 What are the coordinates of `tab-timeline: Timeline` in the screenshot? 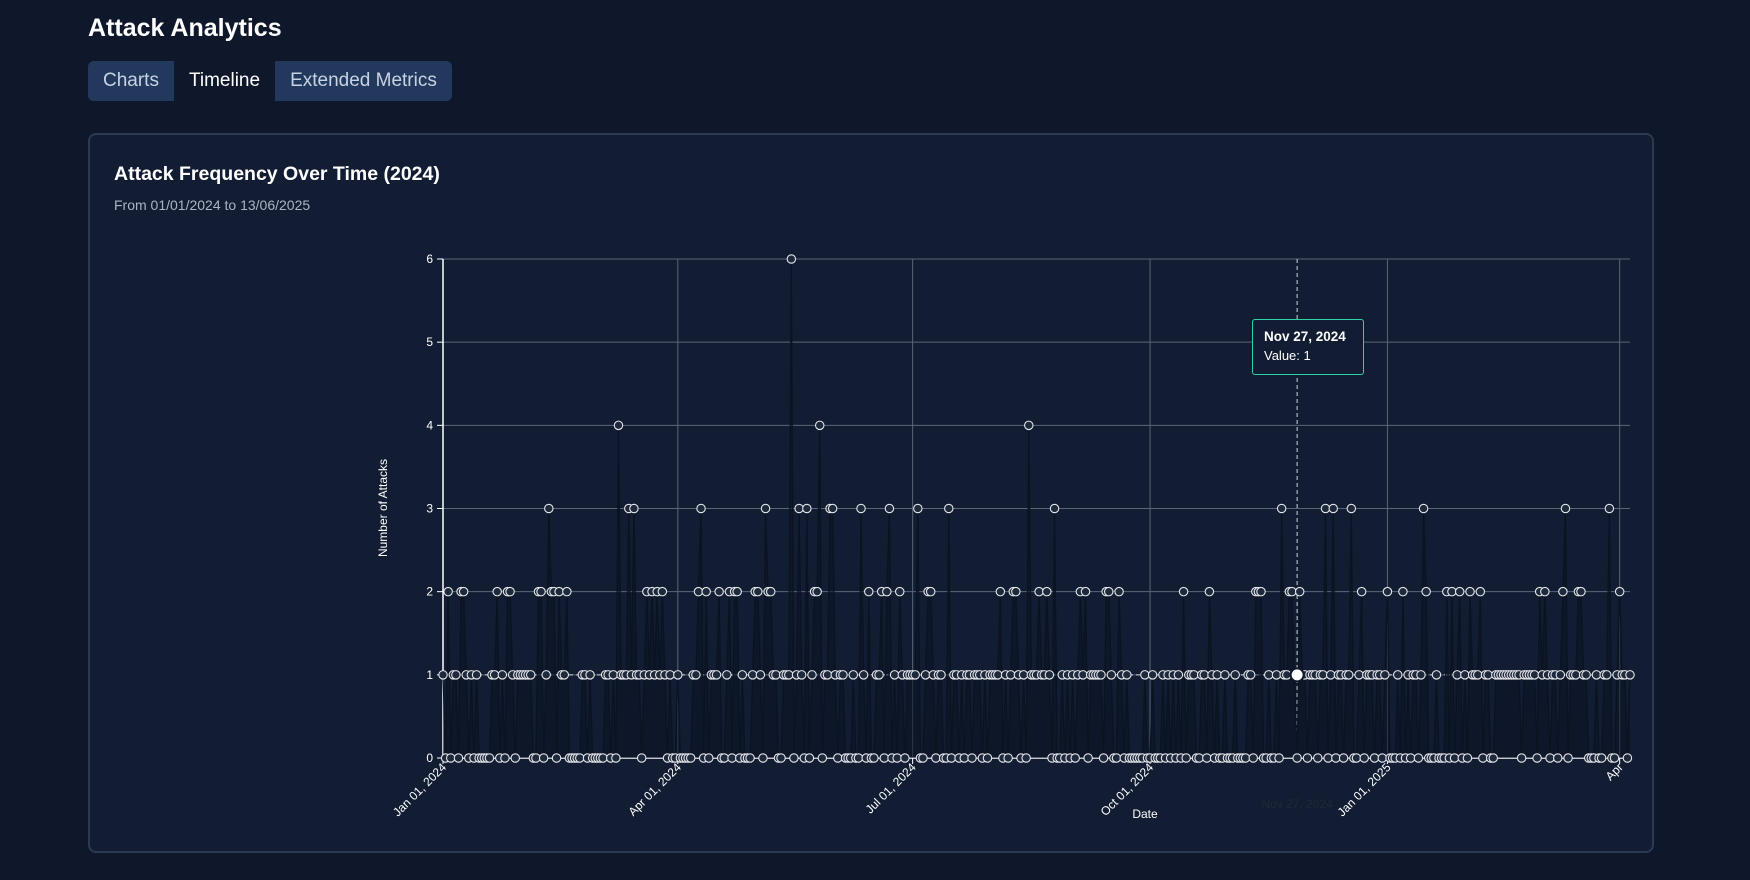 It's located at (224, 81).